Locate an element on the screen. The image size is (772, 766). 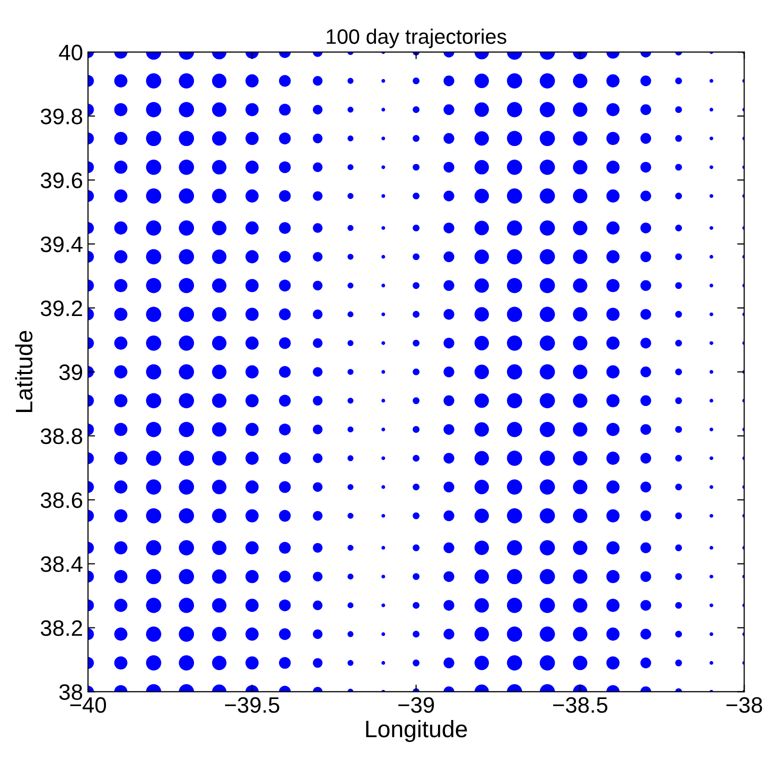
y-tick-label: 39.2 is located at coordinates (61, 308).